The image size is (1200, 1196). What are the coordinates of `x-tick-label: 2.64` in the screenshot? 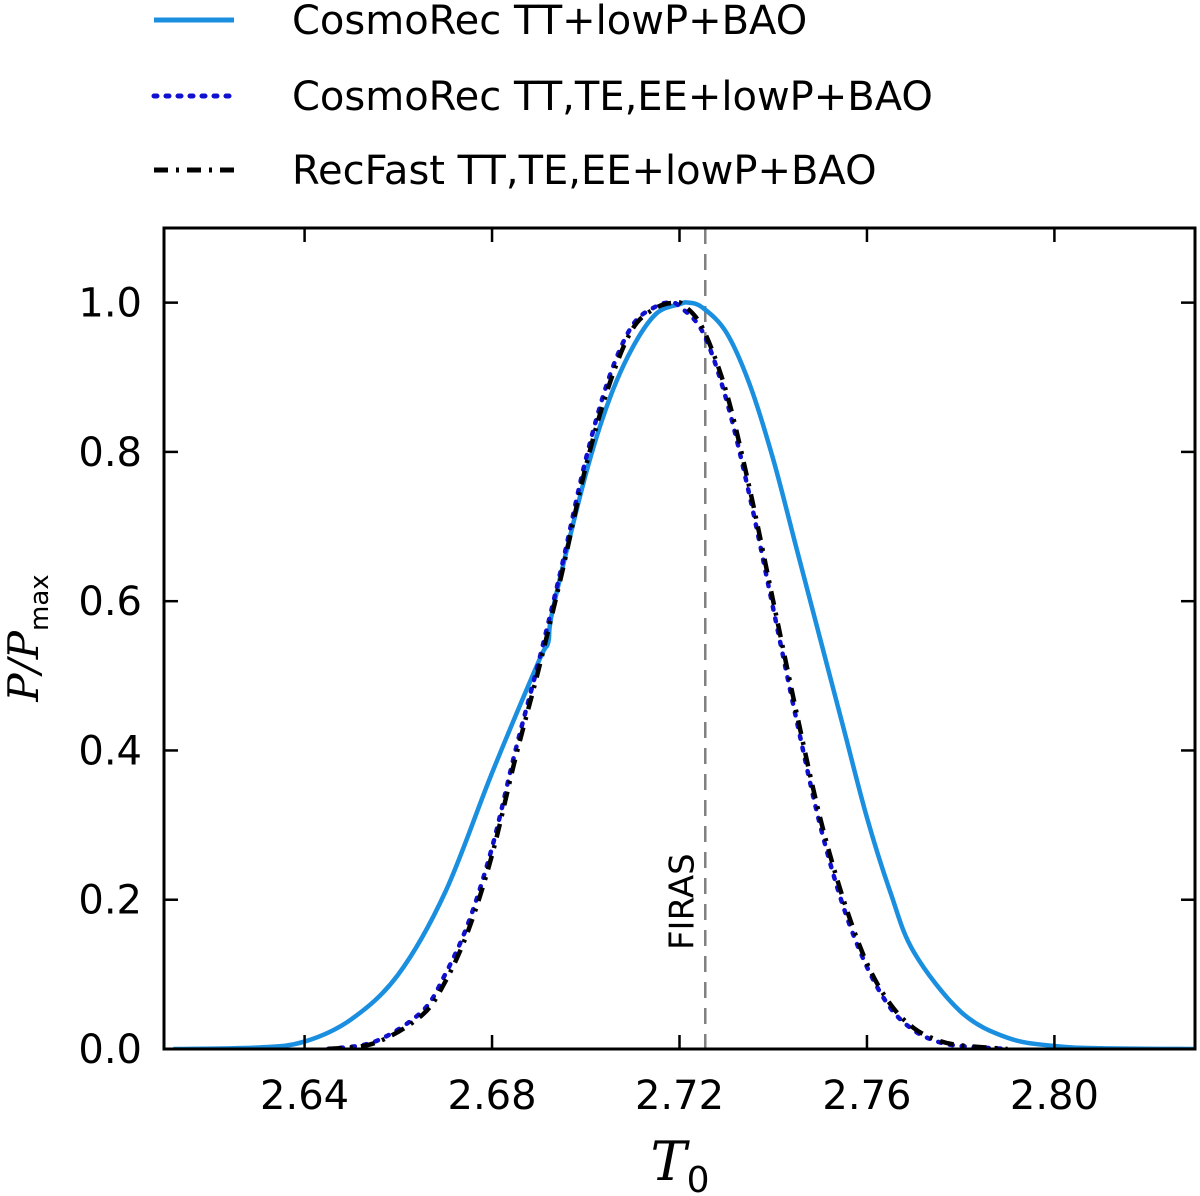 It's located at (304, 1096).